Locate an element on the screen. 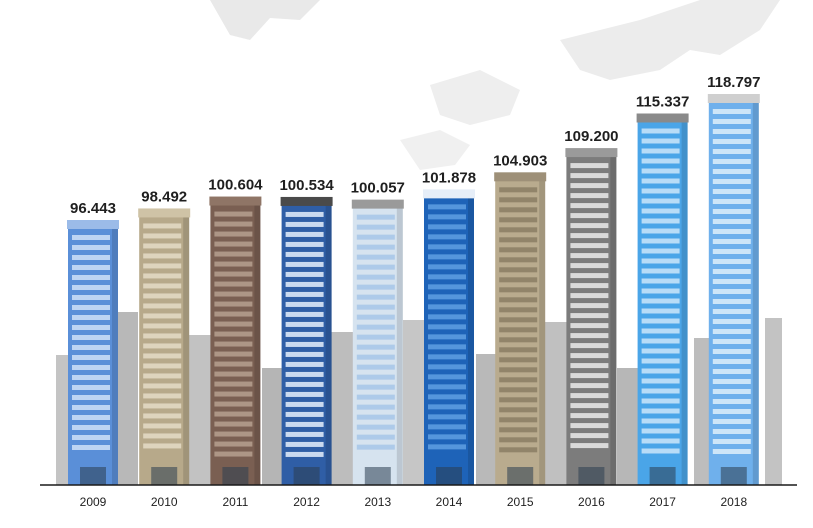 The width and height of the screenshot is (813, 528). data-label-2009: 96.443 is located at coordinates (93, 208).